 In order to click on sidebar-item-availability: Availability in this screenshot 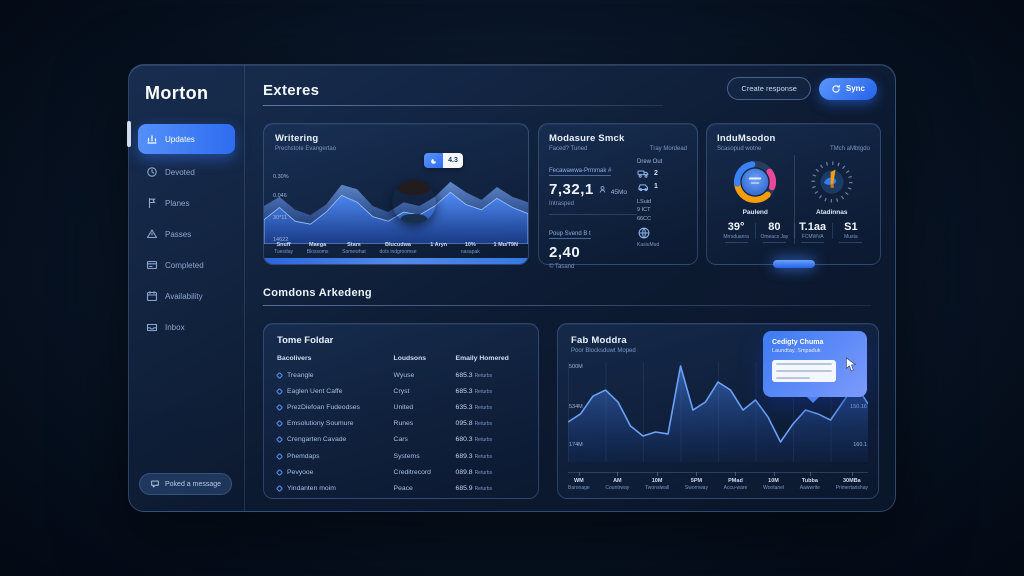, I will do `click(186, 296)`.